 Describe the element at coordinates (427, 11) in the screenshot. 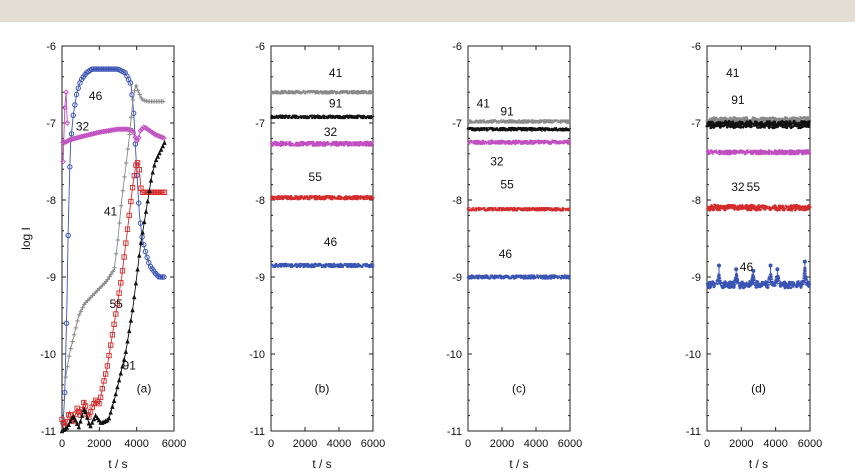

I see `top-banner` at that location.